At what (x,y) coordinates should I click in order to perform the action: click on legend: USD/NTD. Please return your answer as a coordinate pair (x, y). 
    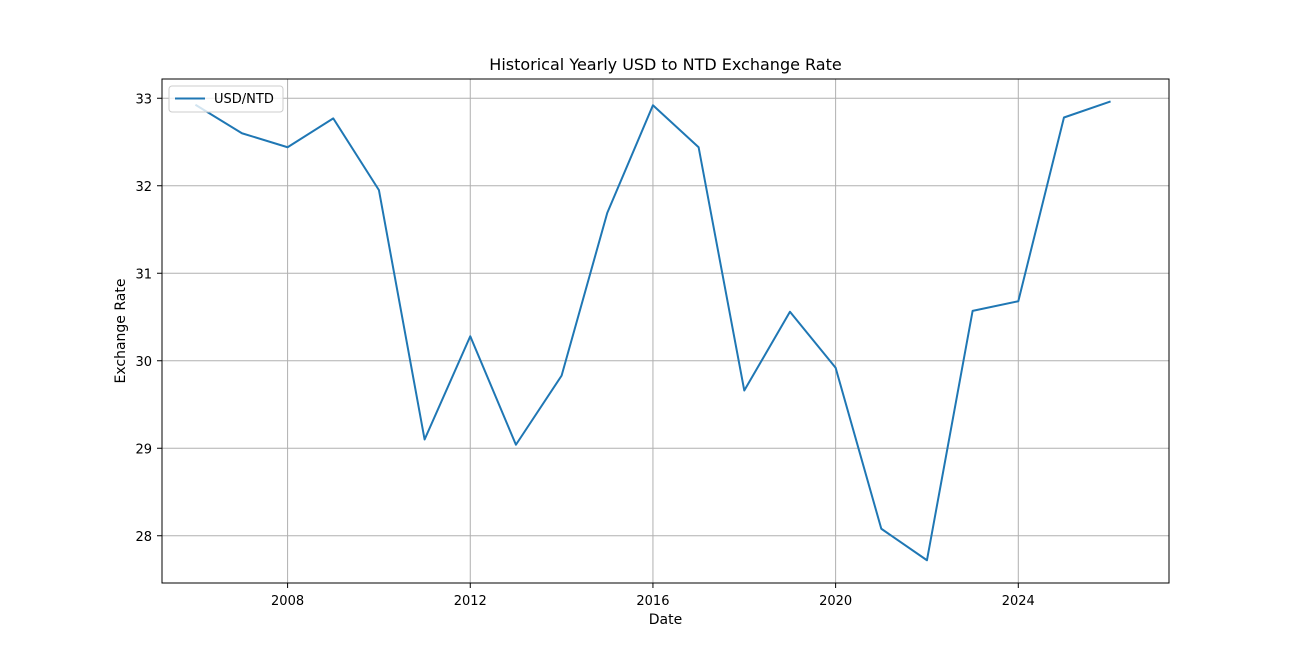
    Looking at the image, I should click on (226, 99).